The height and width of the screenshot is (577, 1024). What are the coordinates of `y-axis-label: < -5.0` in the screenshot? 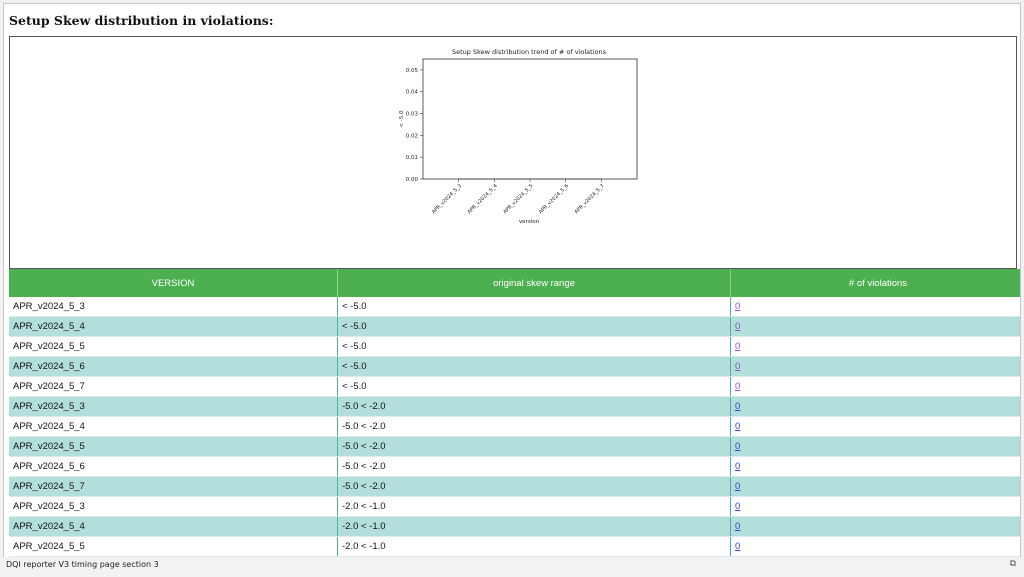 It's located at (402, 119).